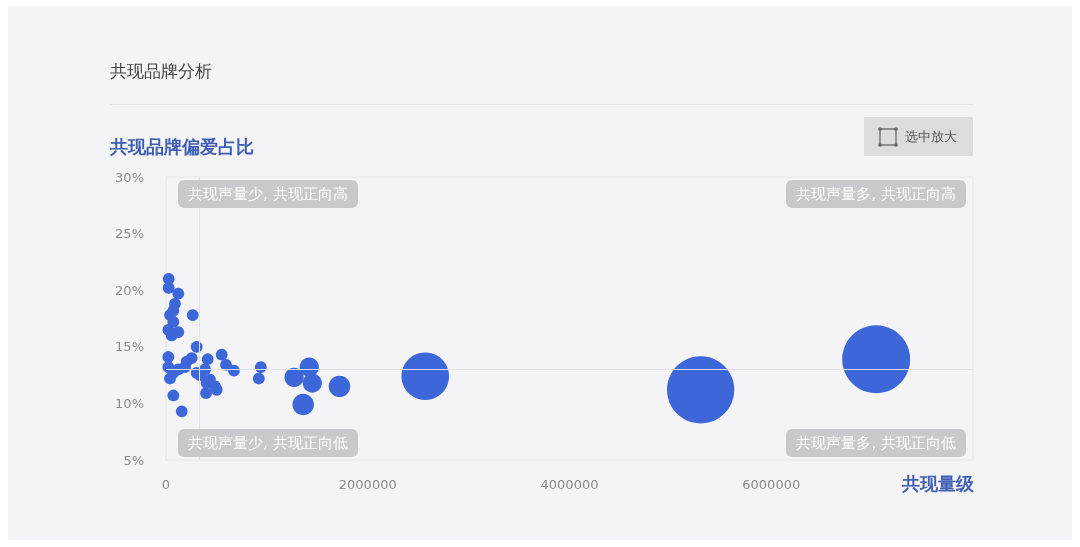  I want to click on x-axis-title: 共现量级, so click(938, 484).